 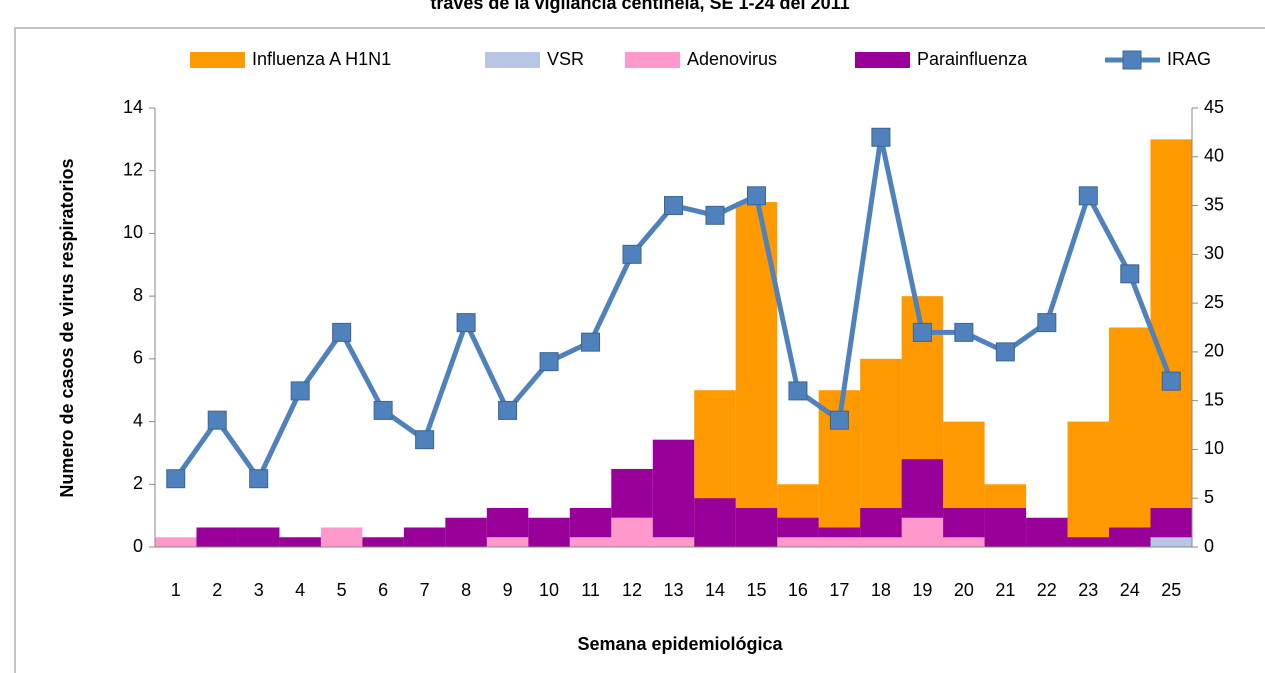 I want to click on legend-label: Adenovirus, so click(x=732, y=59).